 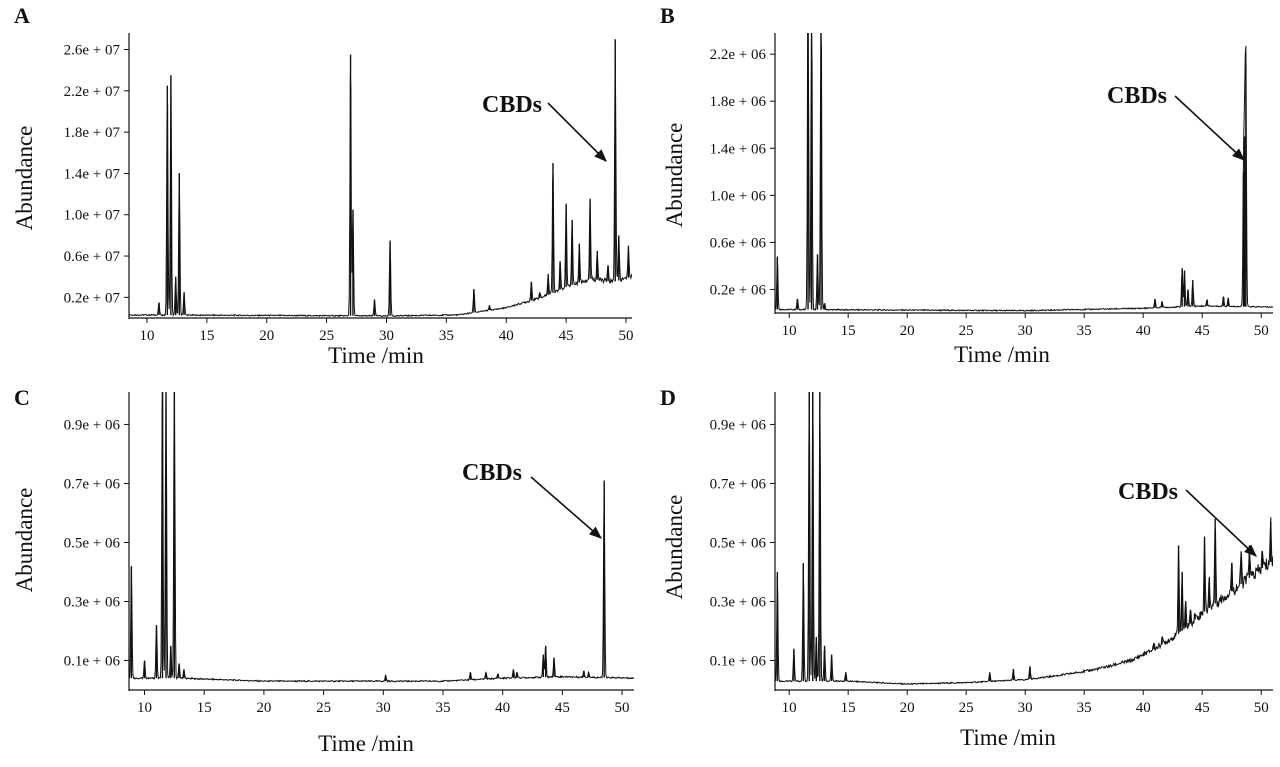 What do you see at coordinates (92, 257) in the screenshot?
I see `y-tick-label: 0.6e + 07` at bounding box center [92, 257].